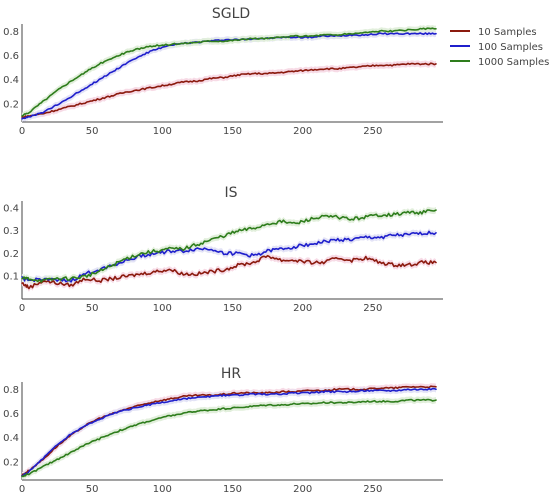  I want to click on series-line-sgld-10-samples, so click(229, 90).